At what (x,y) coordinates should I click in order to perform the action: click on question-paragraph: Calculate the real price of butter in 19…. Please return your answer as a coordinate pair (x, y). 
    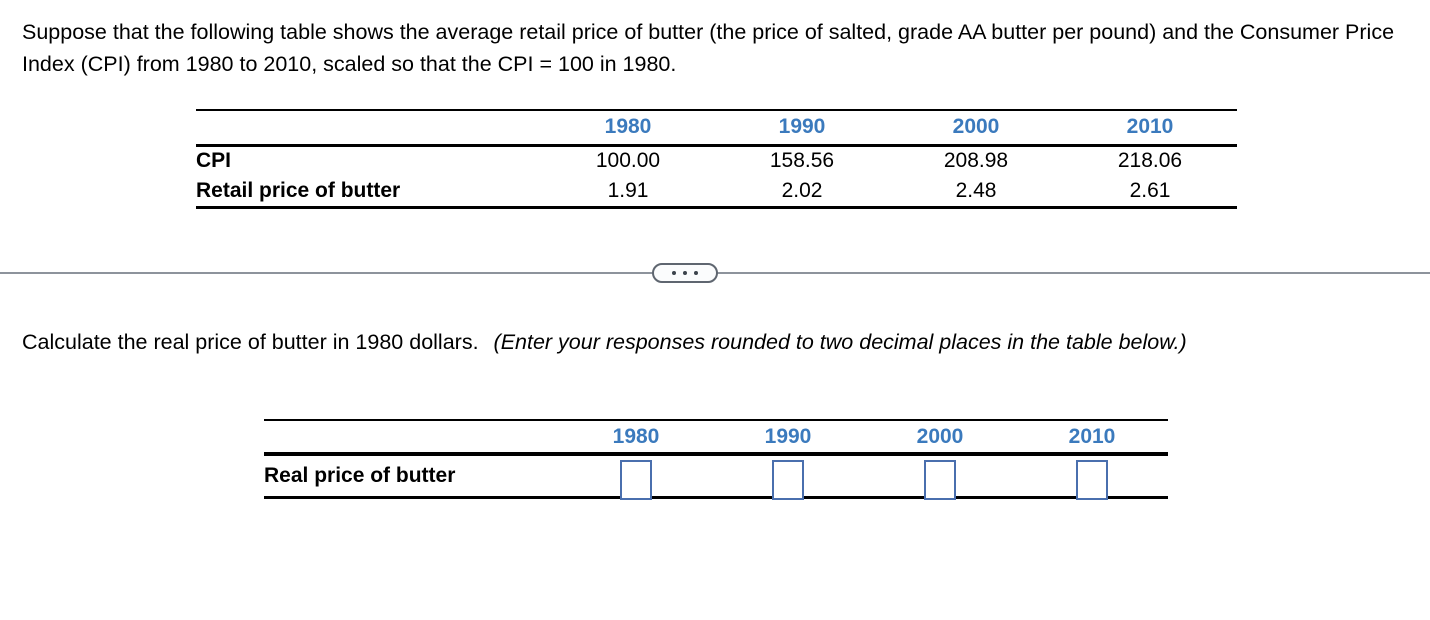
    Looking at the image, I should click on (668, 342).